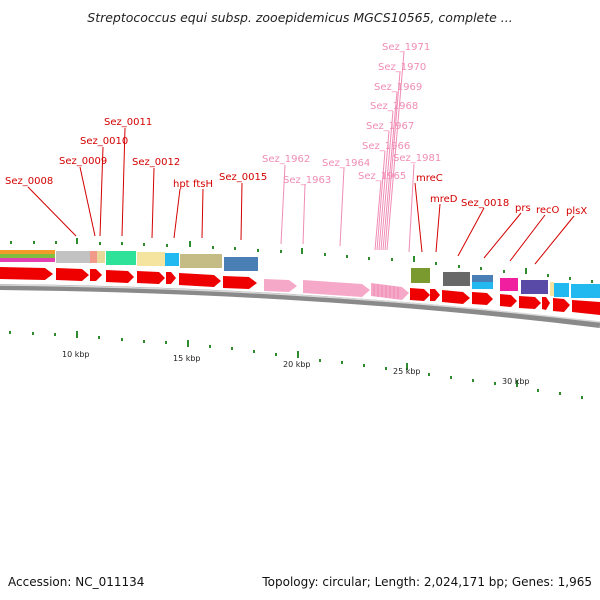  I want to click on scale-label-10kbp: 10 kbp, so click(76, 354).